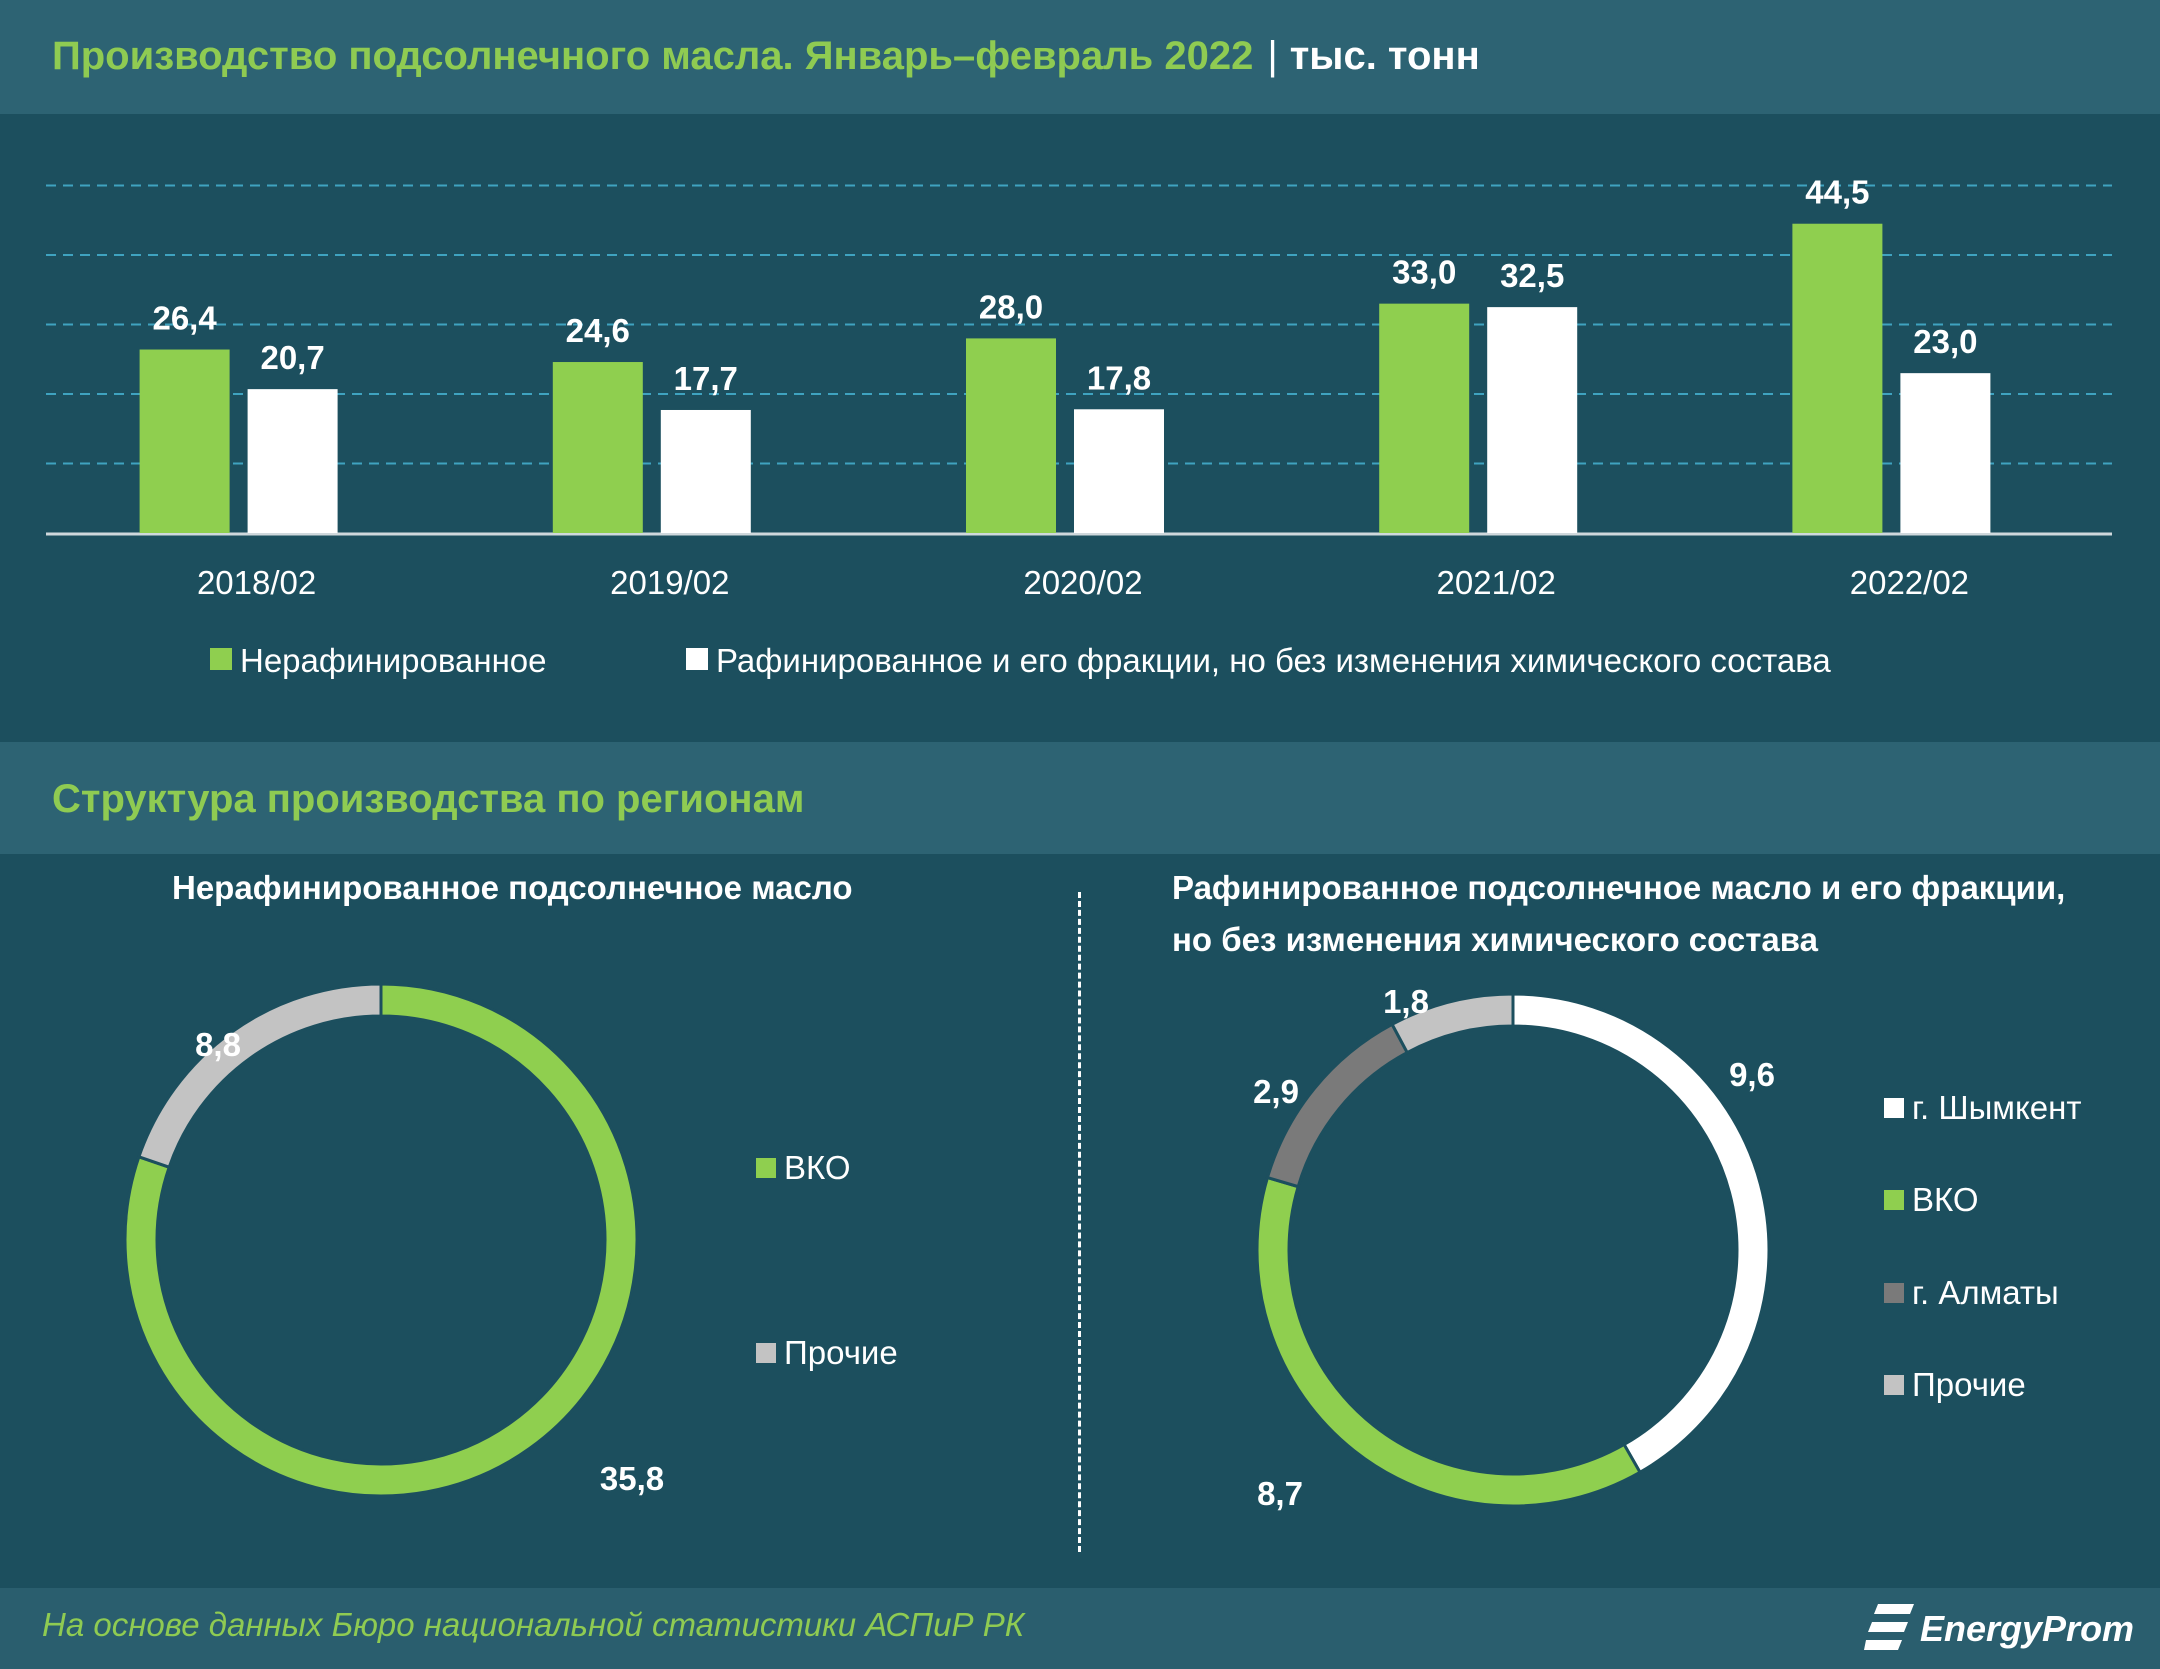 The image size is (2160, 1669). What do you see at coordinates (1080, 798) in the screenshot?
I see `section-band: Структура производства по регионам` at bounding box center [1080, 798].